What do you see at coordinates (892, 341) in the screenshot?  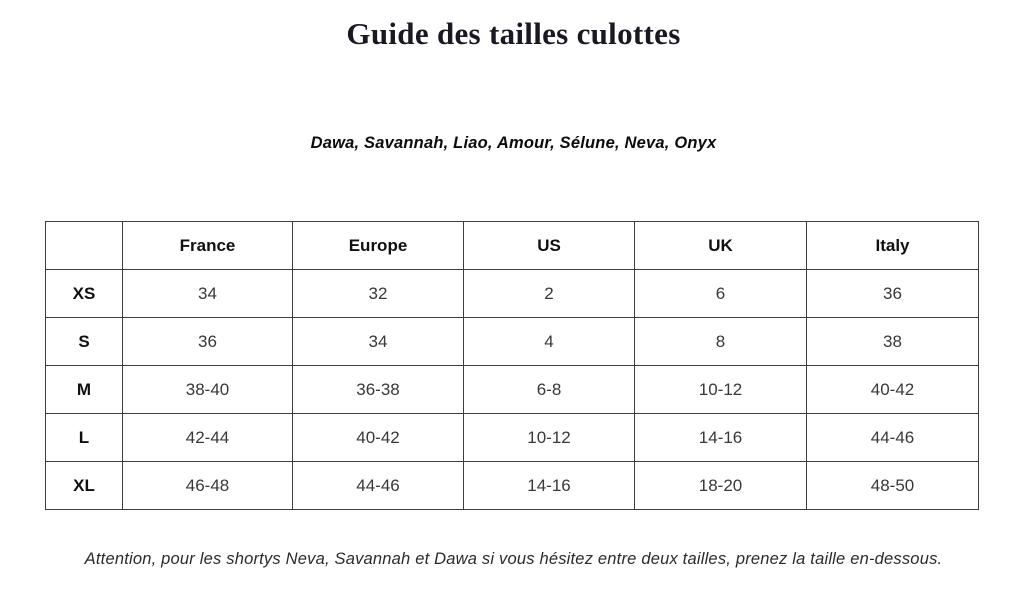 I see `size-cell: 38` at bounding box center [892, 341].